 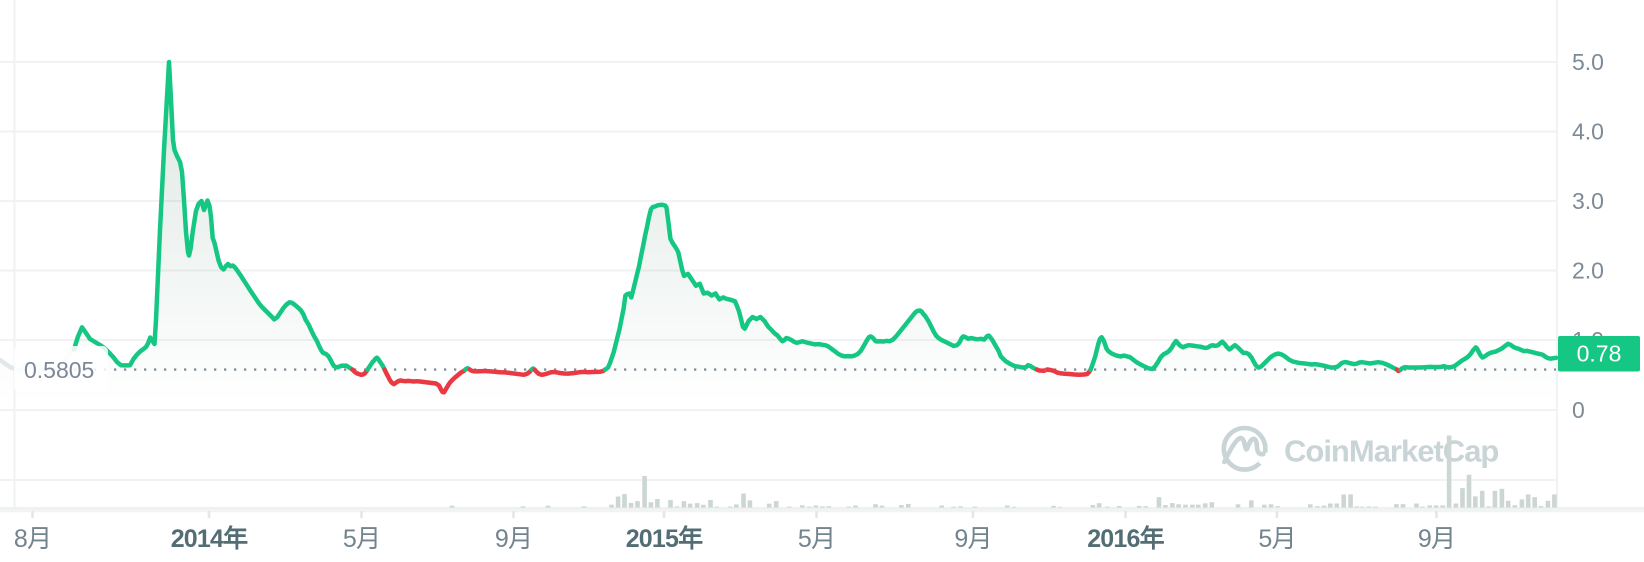 What do you see at coordinates (1578, 410) in the screenshot?
I see `svg-text: 0` at bounding box center [1578, 410].